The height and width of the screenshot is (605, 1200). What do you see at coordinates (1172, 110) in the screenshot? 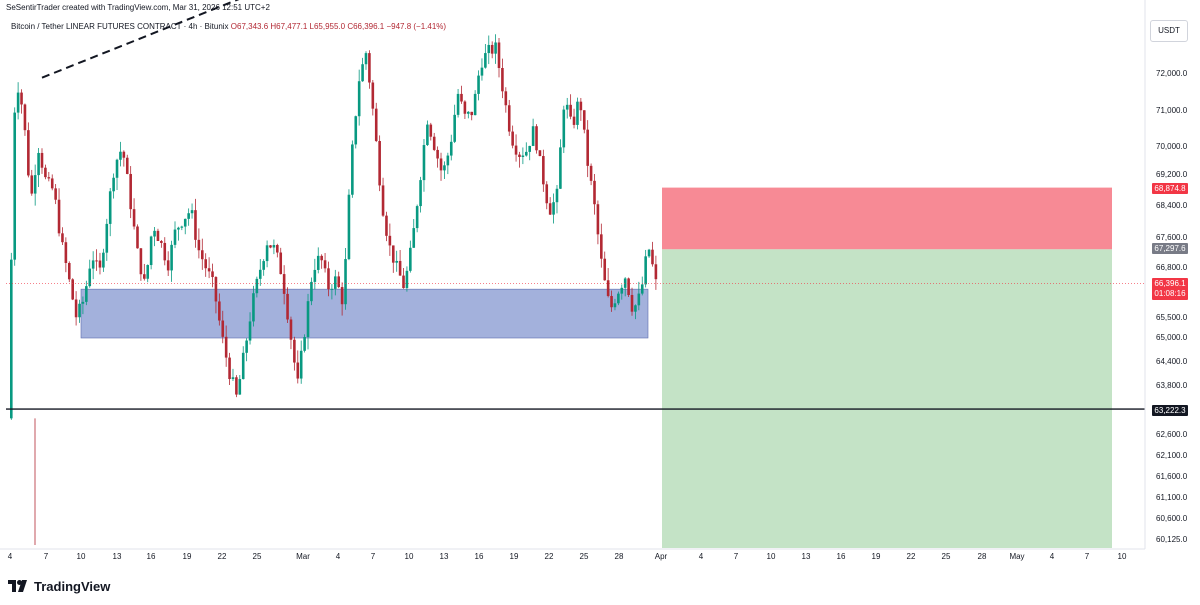
I see `price-tick-label: 71,000.0` at bounding box center [1172, 110].